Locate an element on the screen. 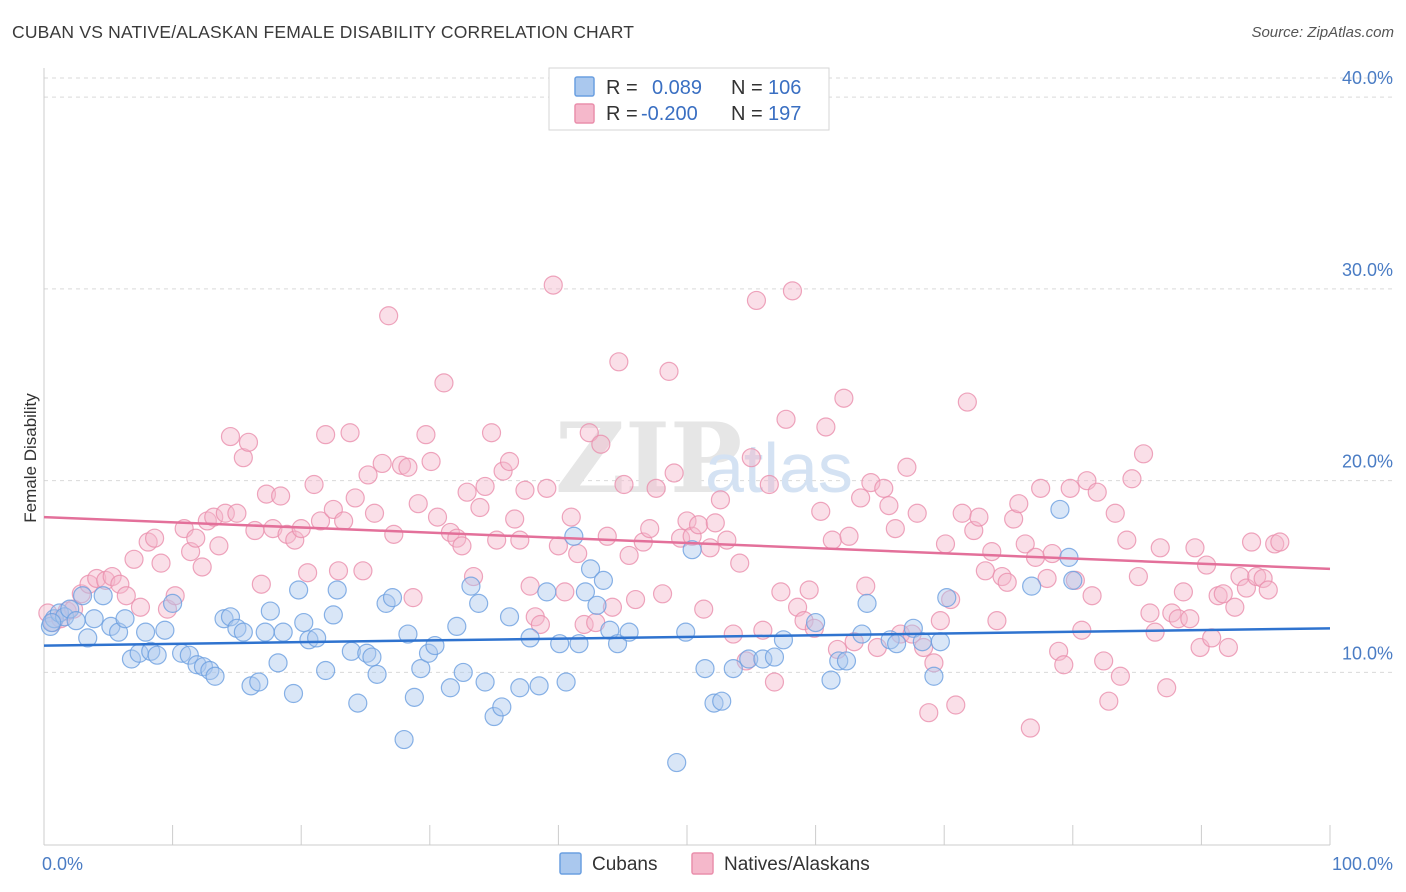 The image size is (1406, 892). legend-n-label-natives: N = is located at coordinates (747, 114).